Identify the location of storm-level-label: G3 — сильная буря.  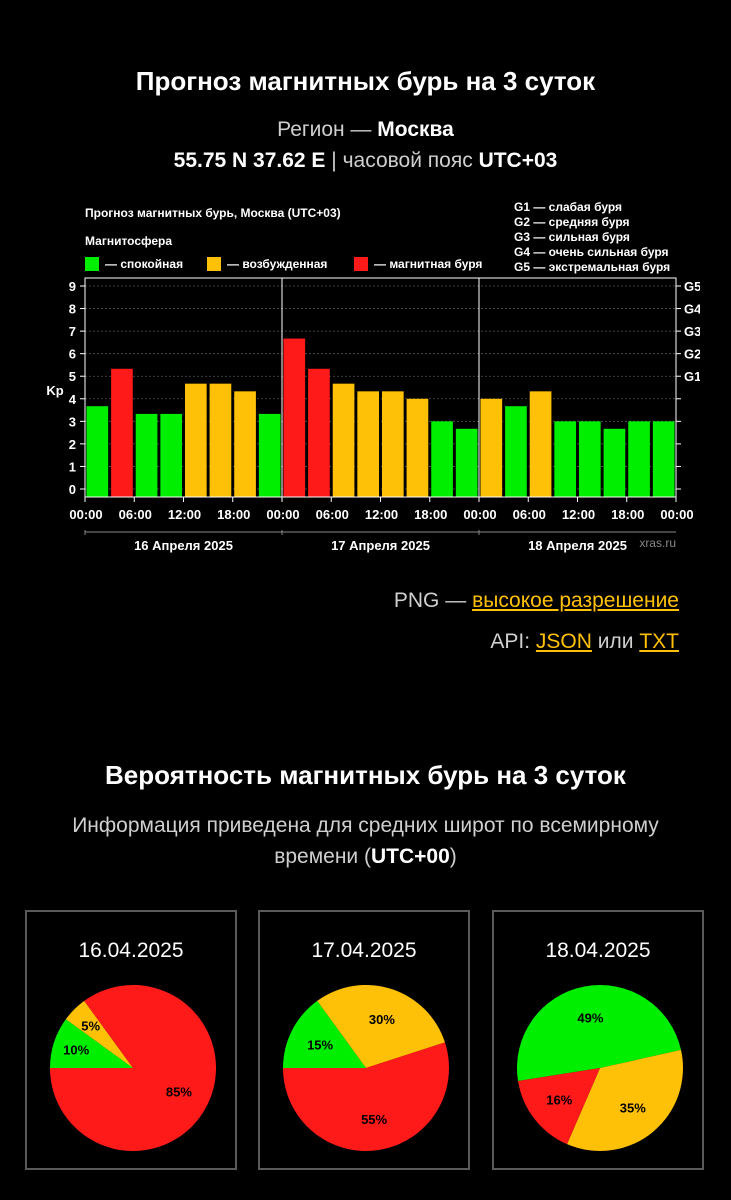
(572, 237).